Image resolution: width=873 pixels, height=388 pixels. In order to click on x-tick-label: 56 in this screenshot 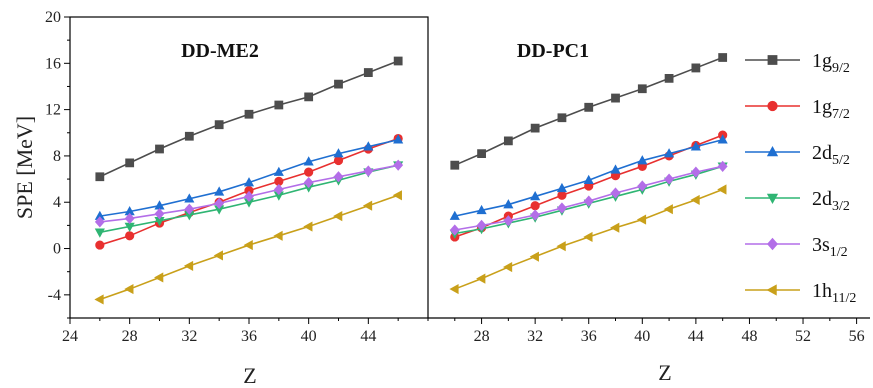, I will do `click(857, 336)`.